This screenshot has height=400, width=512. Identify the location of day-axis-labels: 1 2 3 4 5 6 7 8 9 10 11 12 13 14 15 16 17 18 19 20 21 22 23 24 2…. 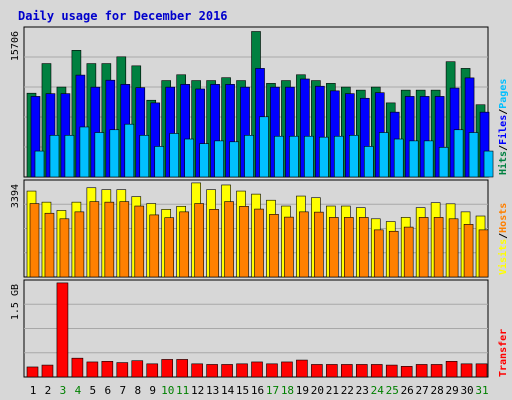
(259, 390).